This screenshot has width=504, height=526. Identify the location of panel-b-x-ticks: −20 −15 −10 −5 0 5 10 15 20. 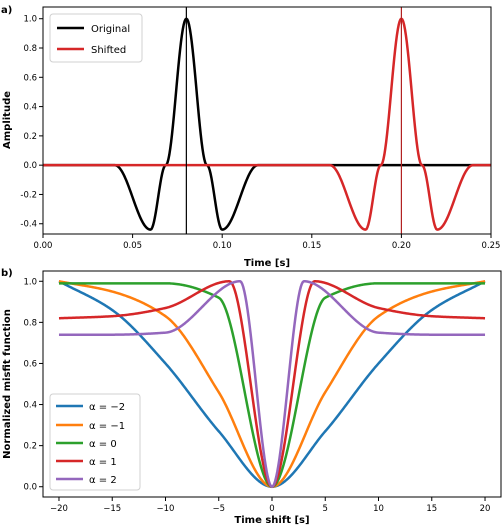
(270, 505).